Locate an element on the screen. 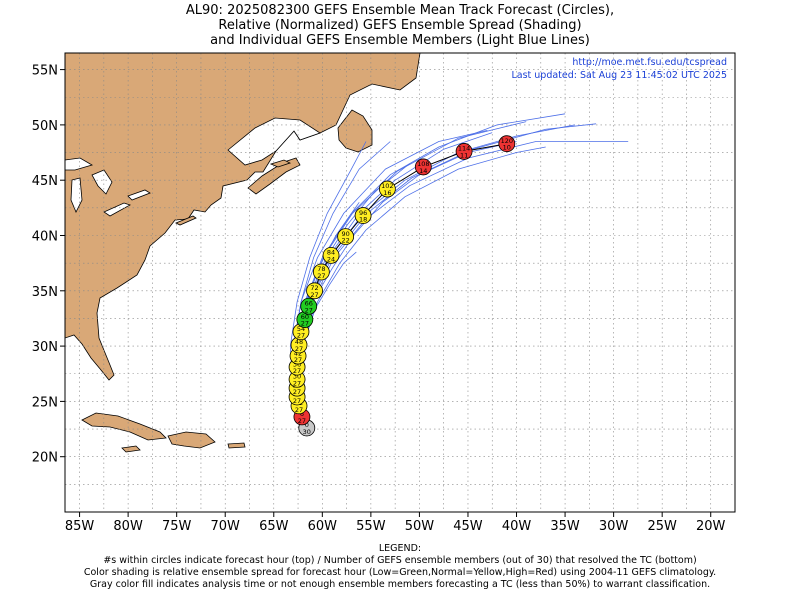  forecast-hour: 72 is located at coordinates (314, 288).